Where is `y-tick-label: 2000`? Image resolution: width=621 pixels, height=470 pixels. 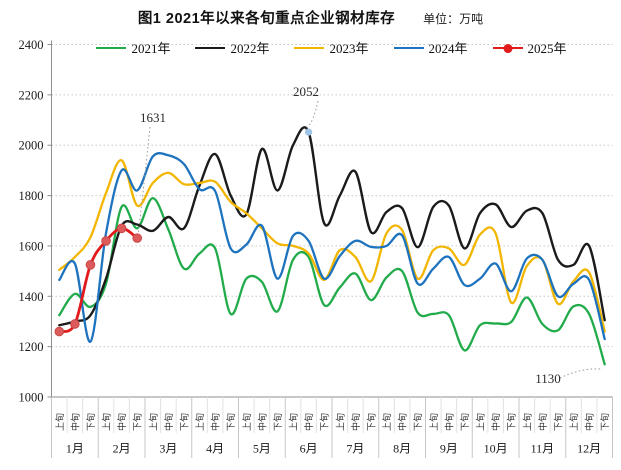 y-tick-label: 2000 is located at coordinates (31, 146).